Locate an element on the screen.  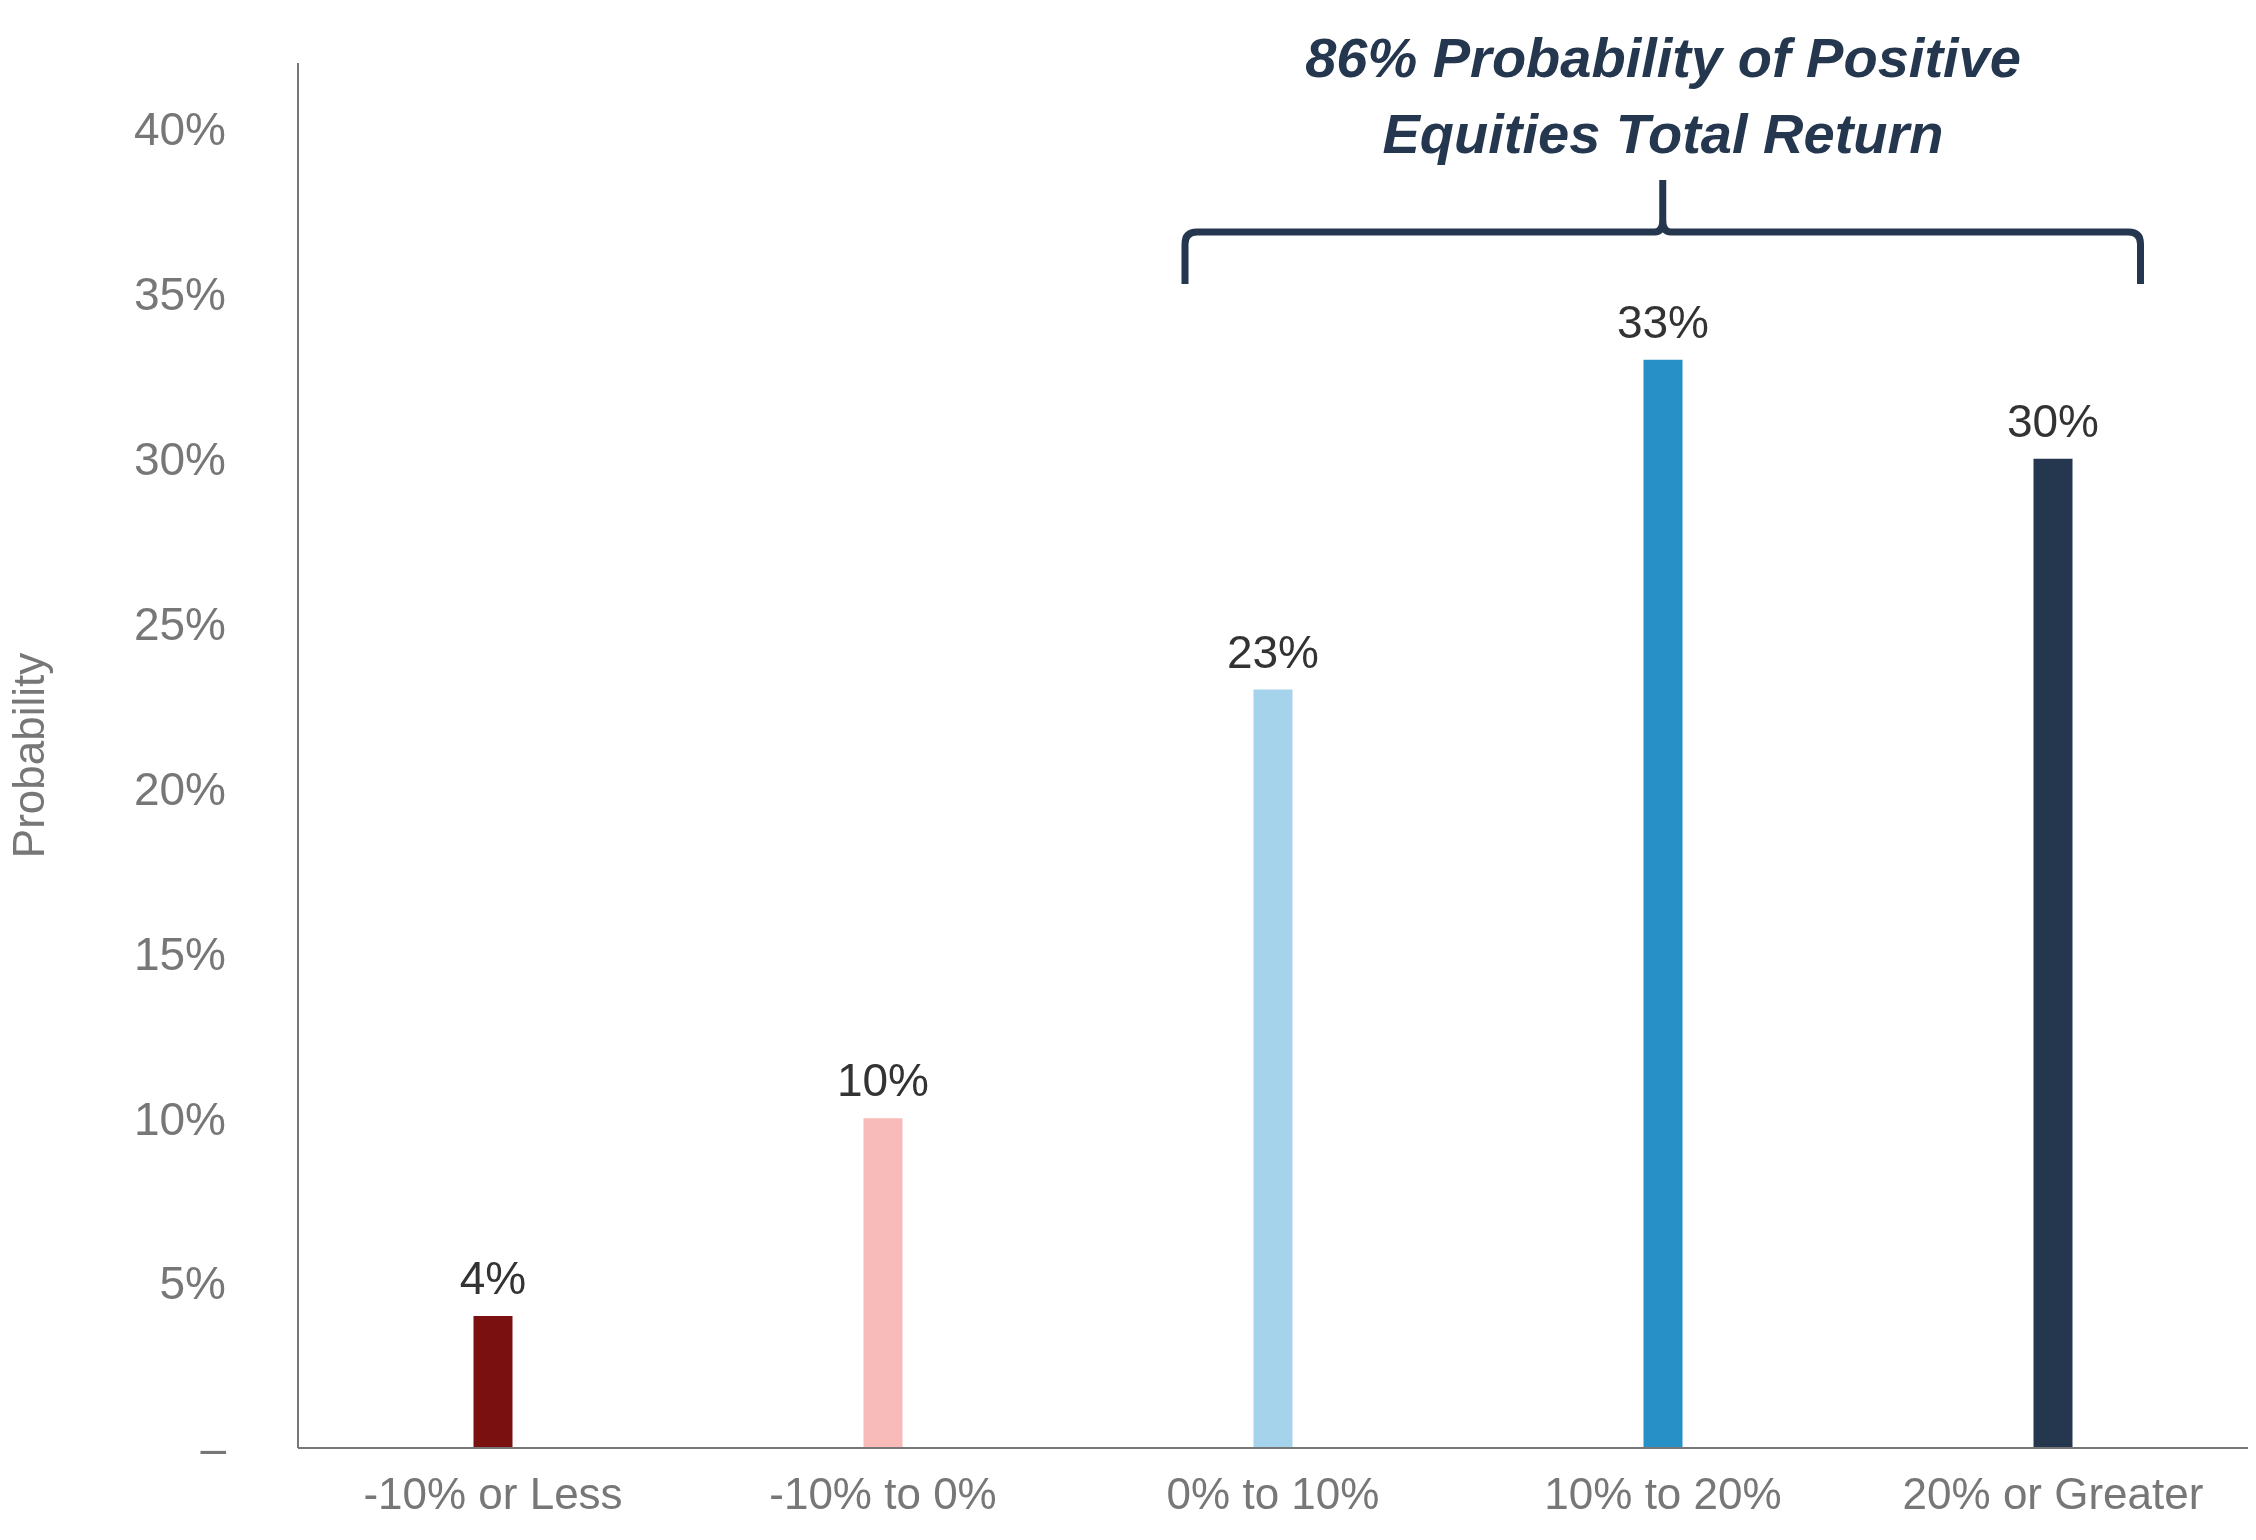
x-tick-label: -10% or Less is located at coordinates (493, 1494).